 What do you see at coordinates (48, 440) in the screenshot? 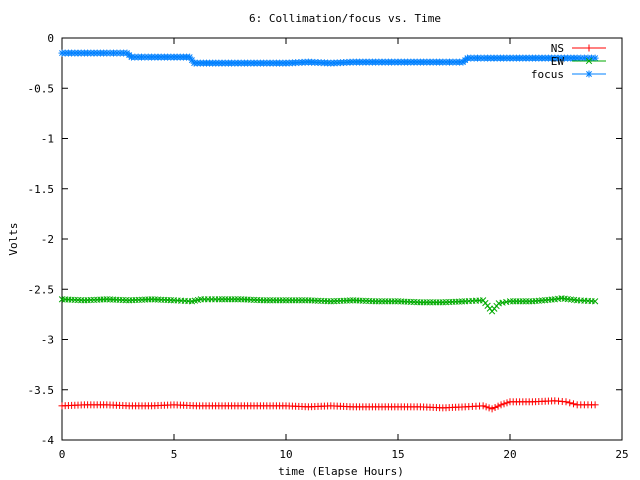
I see `y-tick-label: -4` at bounding box center [48, 440].